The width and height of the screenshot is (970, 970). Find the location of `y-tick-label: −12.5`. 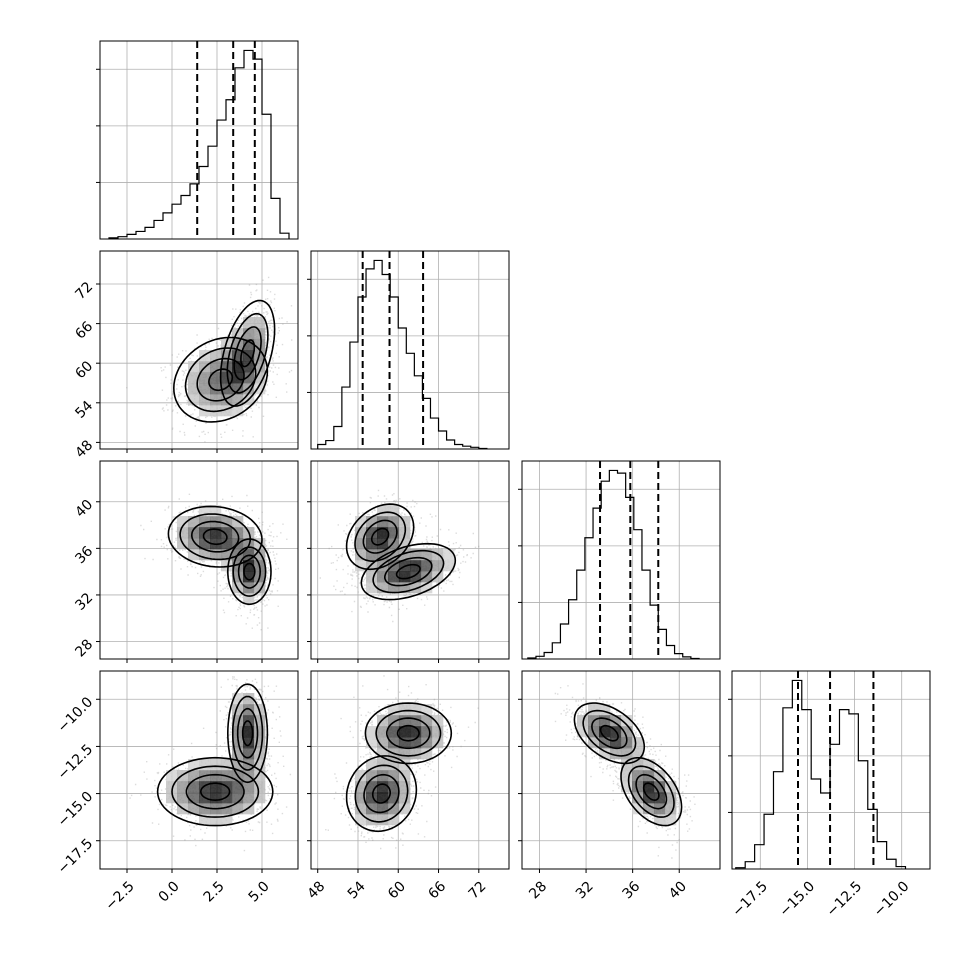

y-tick-label: −12.5 is located at coordinates (76, 762).